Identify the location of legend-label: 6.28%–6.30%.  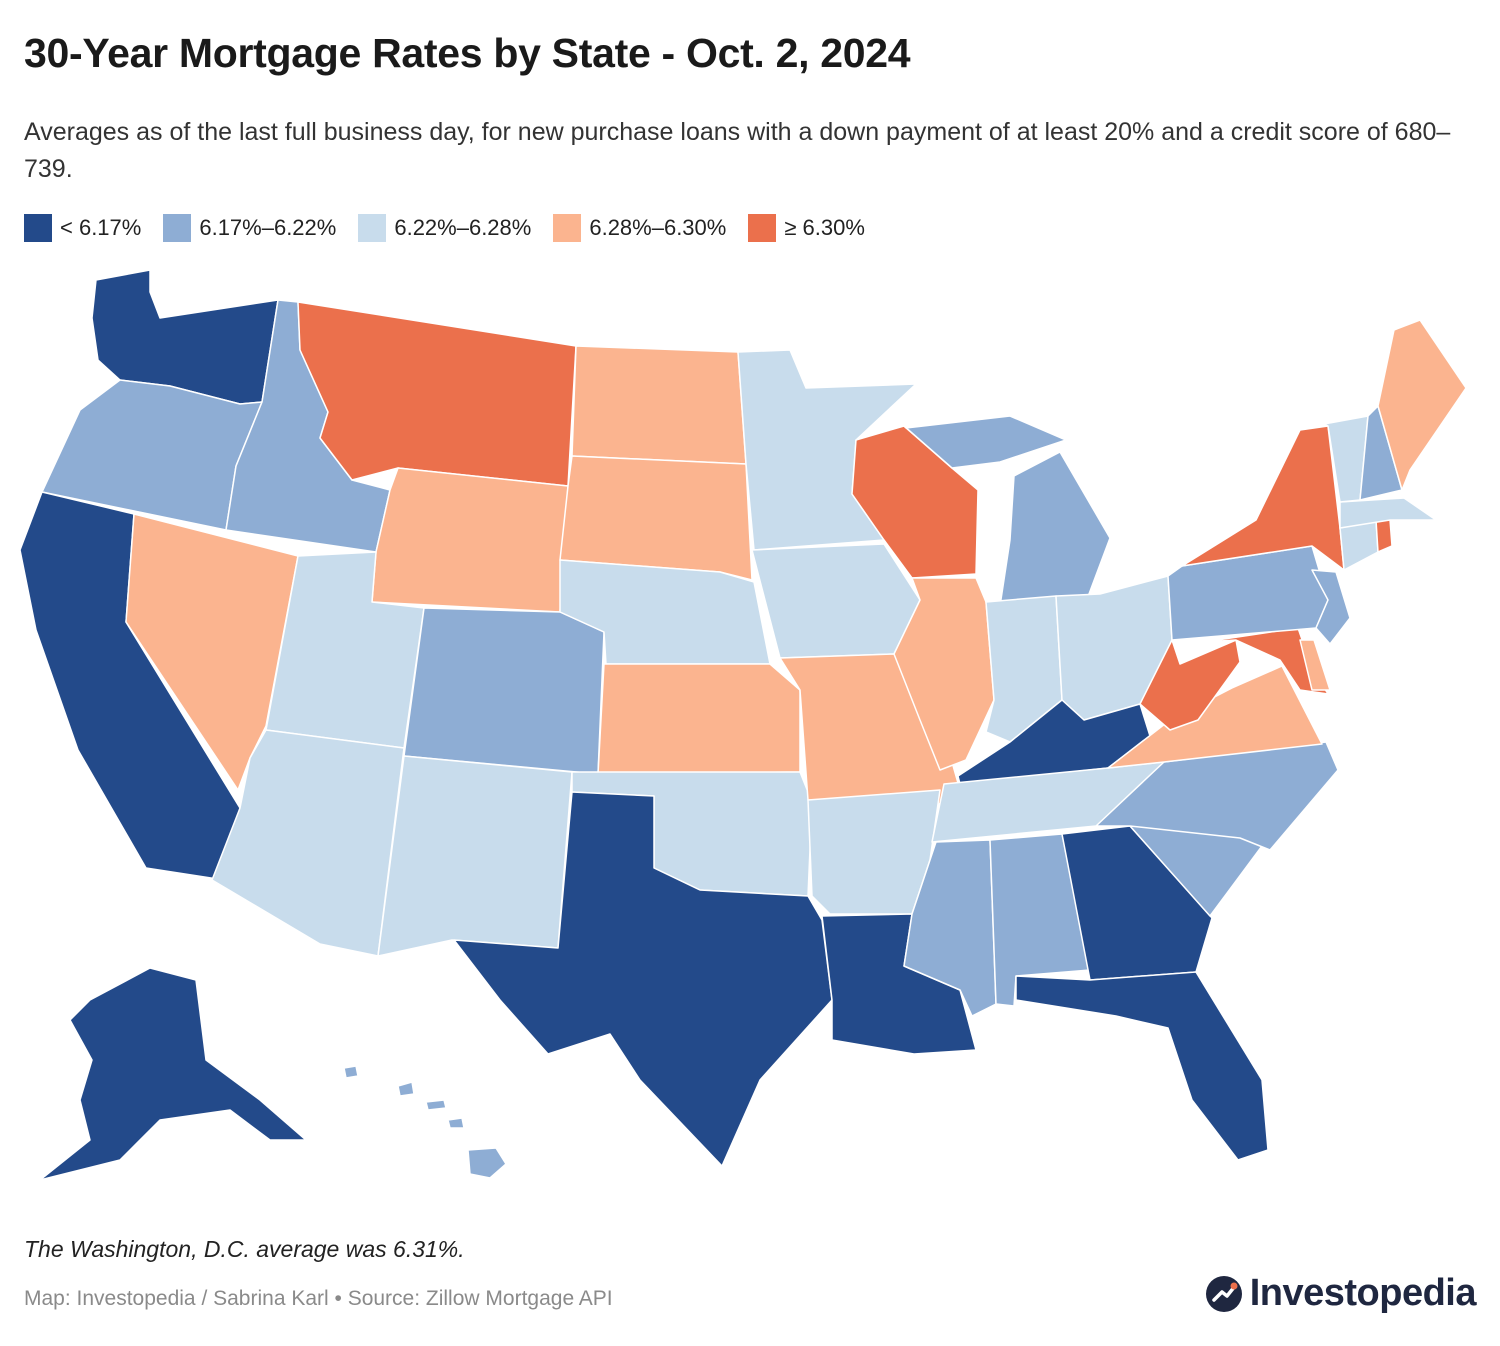
(658, 227).